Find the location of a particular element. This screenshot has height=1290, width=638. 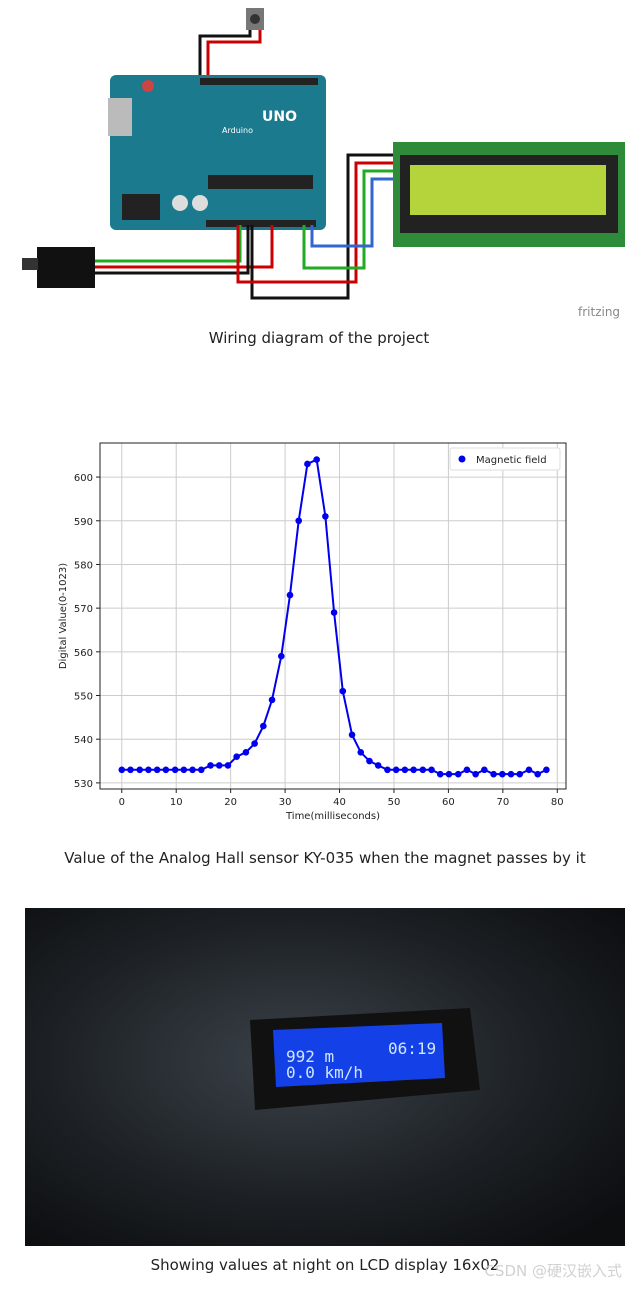

usb-port is located at coordinates (120, 117).